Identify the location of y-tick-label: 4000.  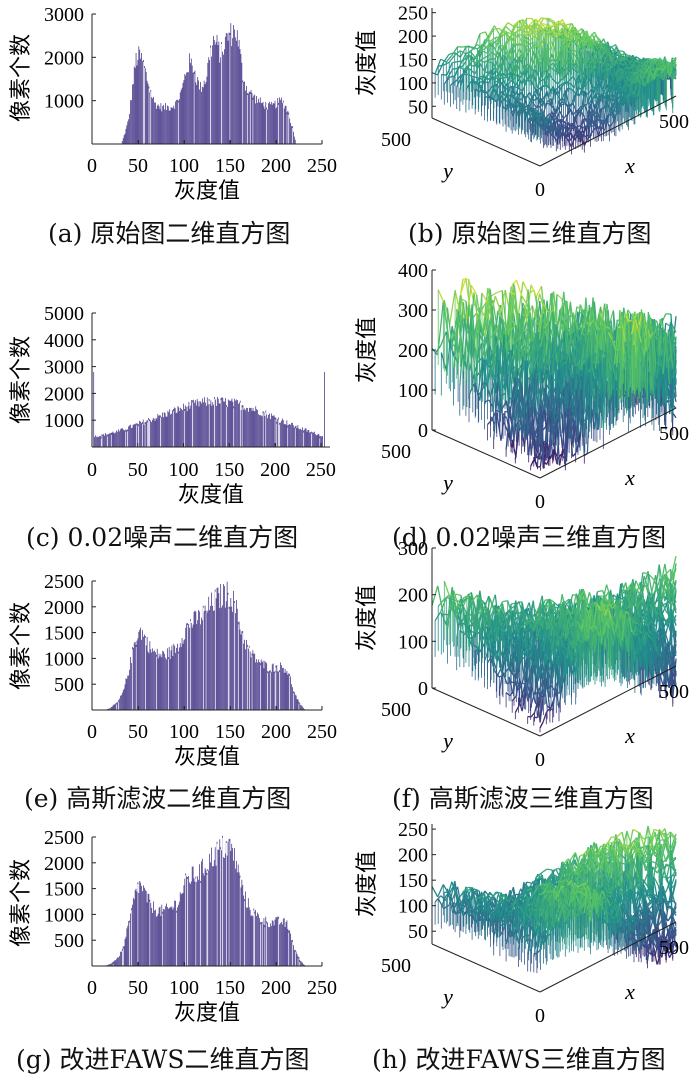
(64, 341).